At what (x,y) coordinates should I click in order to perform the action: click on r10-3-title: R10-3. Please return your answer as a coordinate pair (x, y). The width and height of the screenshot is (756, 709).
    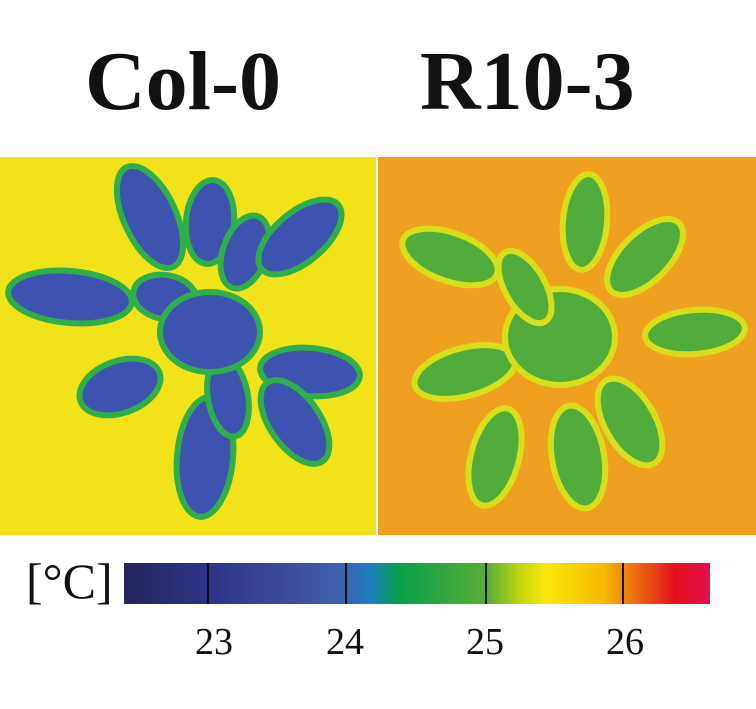
    Looking at the image, I should click on (527, 81).